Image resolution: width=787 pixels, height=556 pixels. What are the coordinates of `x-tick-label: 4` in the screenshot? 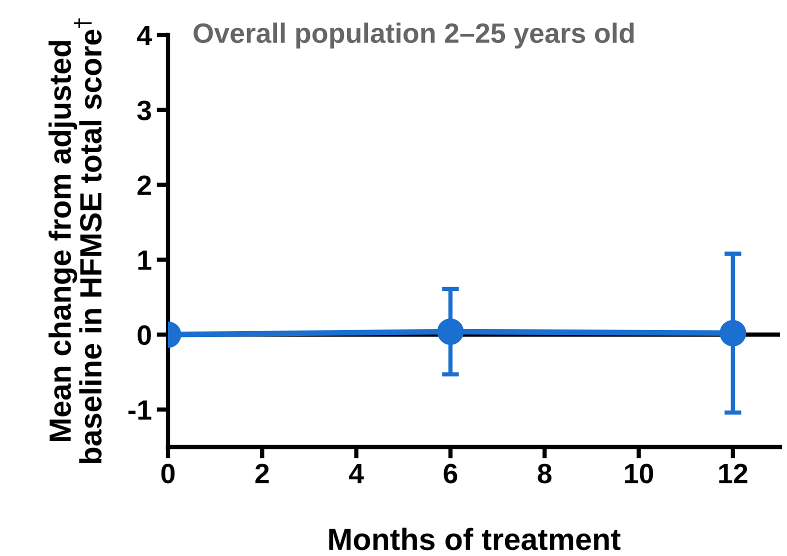 It's located at (356, 474).